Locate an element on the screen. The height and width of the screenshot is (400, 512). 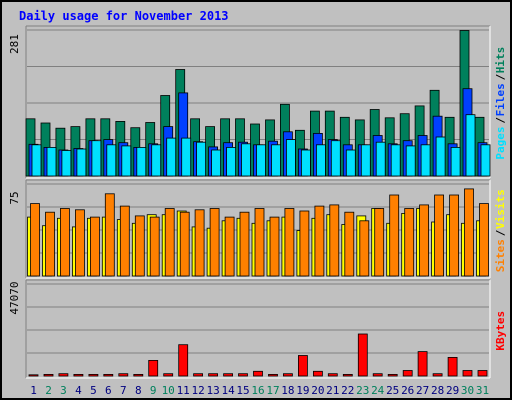
x-tick-label: 3 is located at coordinates (63, 390).